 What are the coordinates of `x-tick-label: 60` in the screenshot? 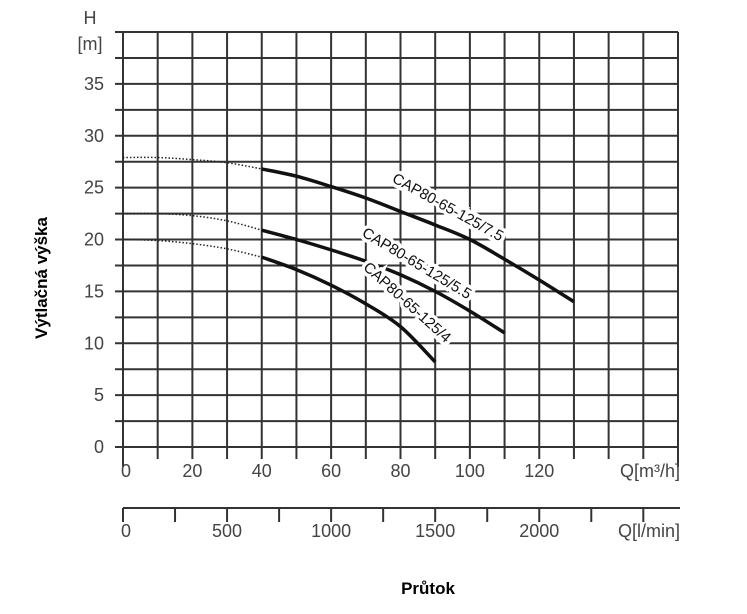 It's located at (331, 471).